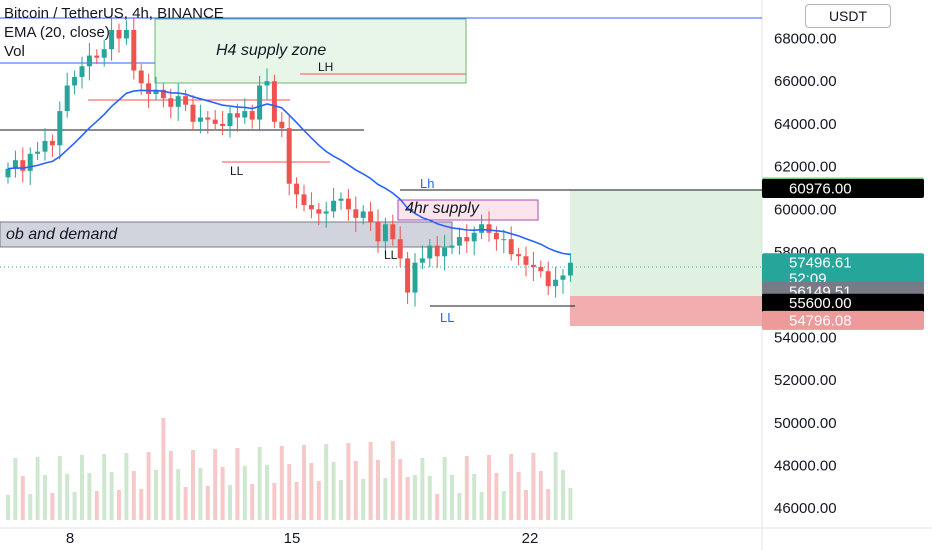 Image resolution: width=932 pixels, height=550 pixels. I want to click on chart-title: Bitcoin / TetherUS, 4h, BINANCE, so click(114, 13).